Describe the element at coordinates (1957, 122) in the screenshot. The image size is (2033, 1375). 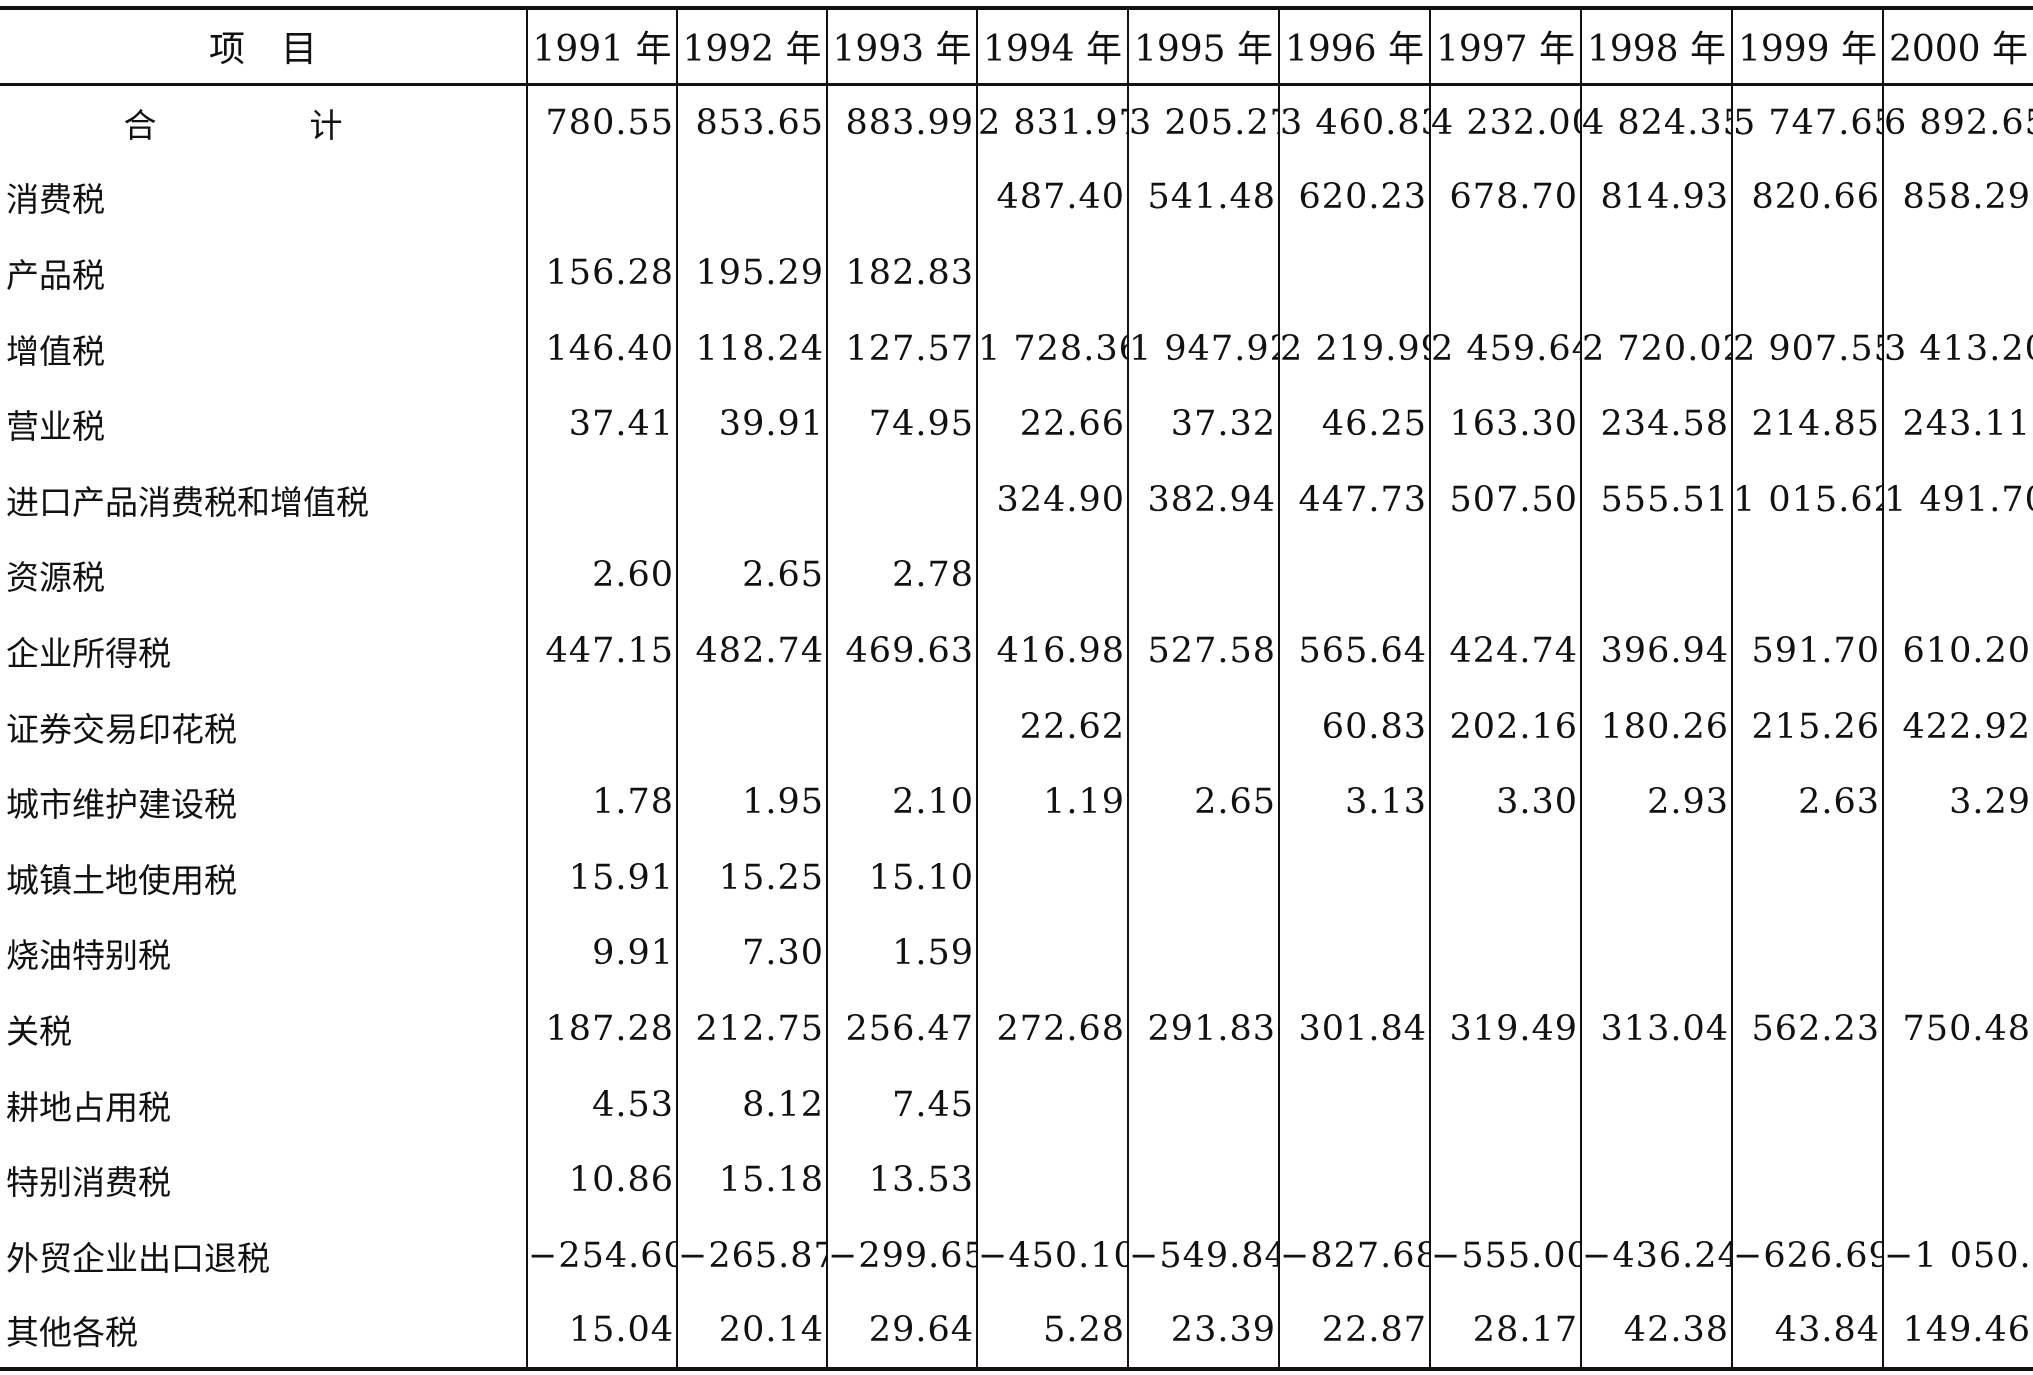
I see `table-cell: 6 892.65` at that location.